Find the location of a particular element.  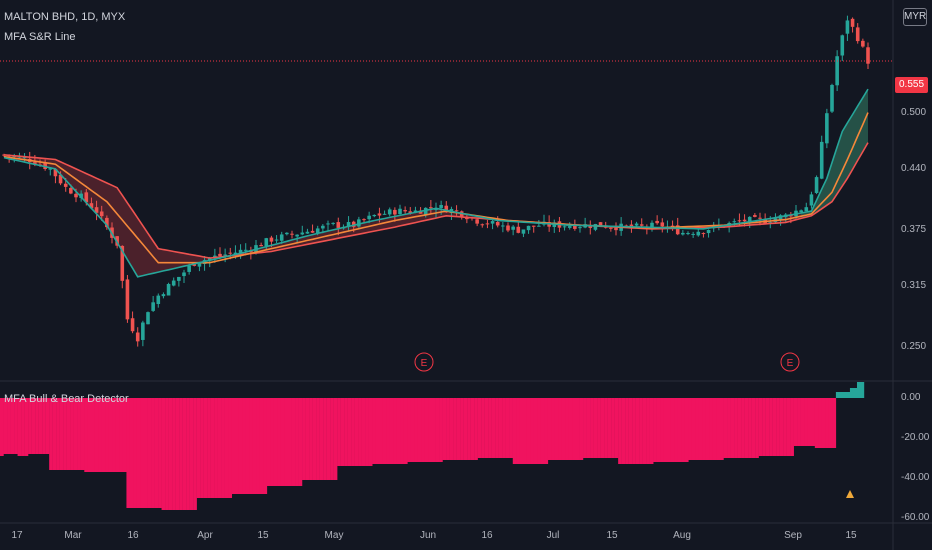

last-price-badge: 0.555 is located at coordinates (911, 85).